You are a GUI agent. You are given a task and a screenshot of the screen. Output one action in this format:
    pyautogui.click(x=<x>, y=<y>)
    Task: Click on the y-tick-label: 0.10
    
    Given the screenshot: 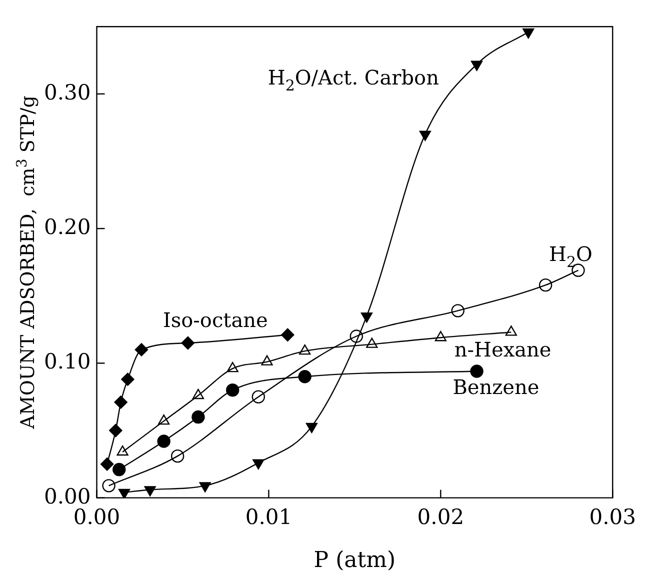 What is the action you would take?
    pyautogui.click(x=67, y=362)
    